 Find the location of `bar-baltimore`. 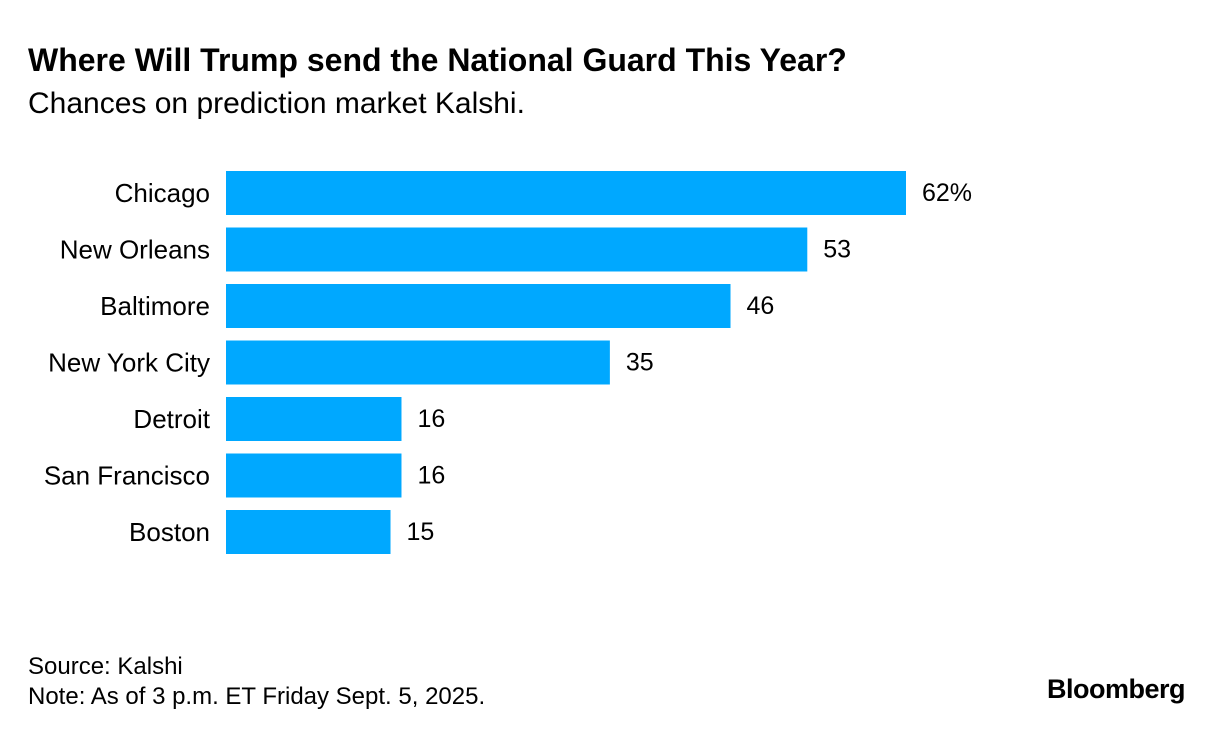

bar-baltimore is located at coordinates (478, 306).